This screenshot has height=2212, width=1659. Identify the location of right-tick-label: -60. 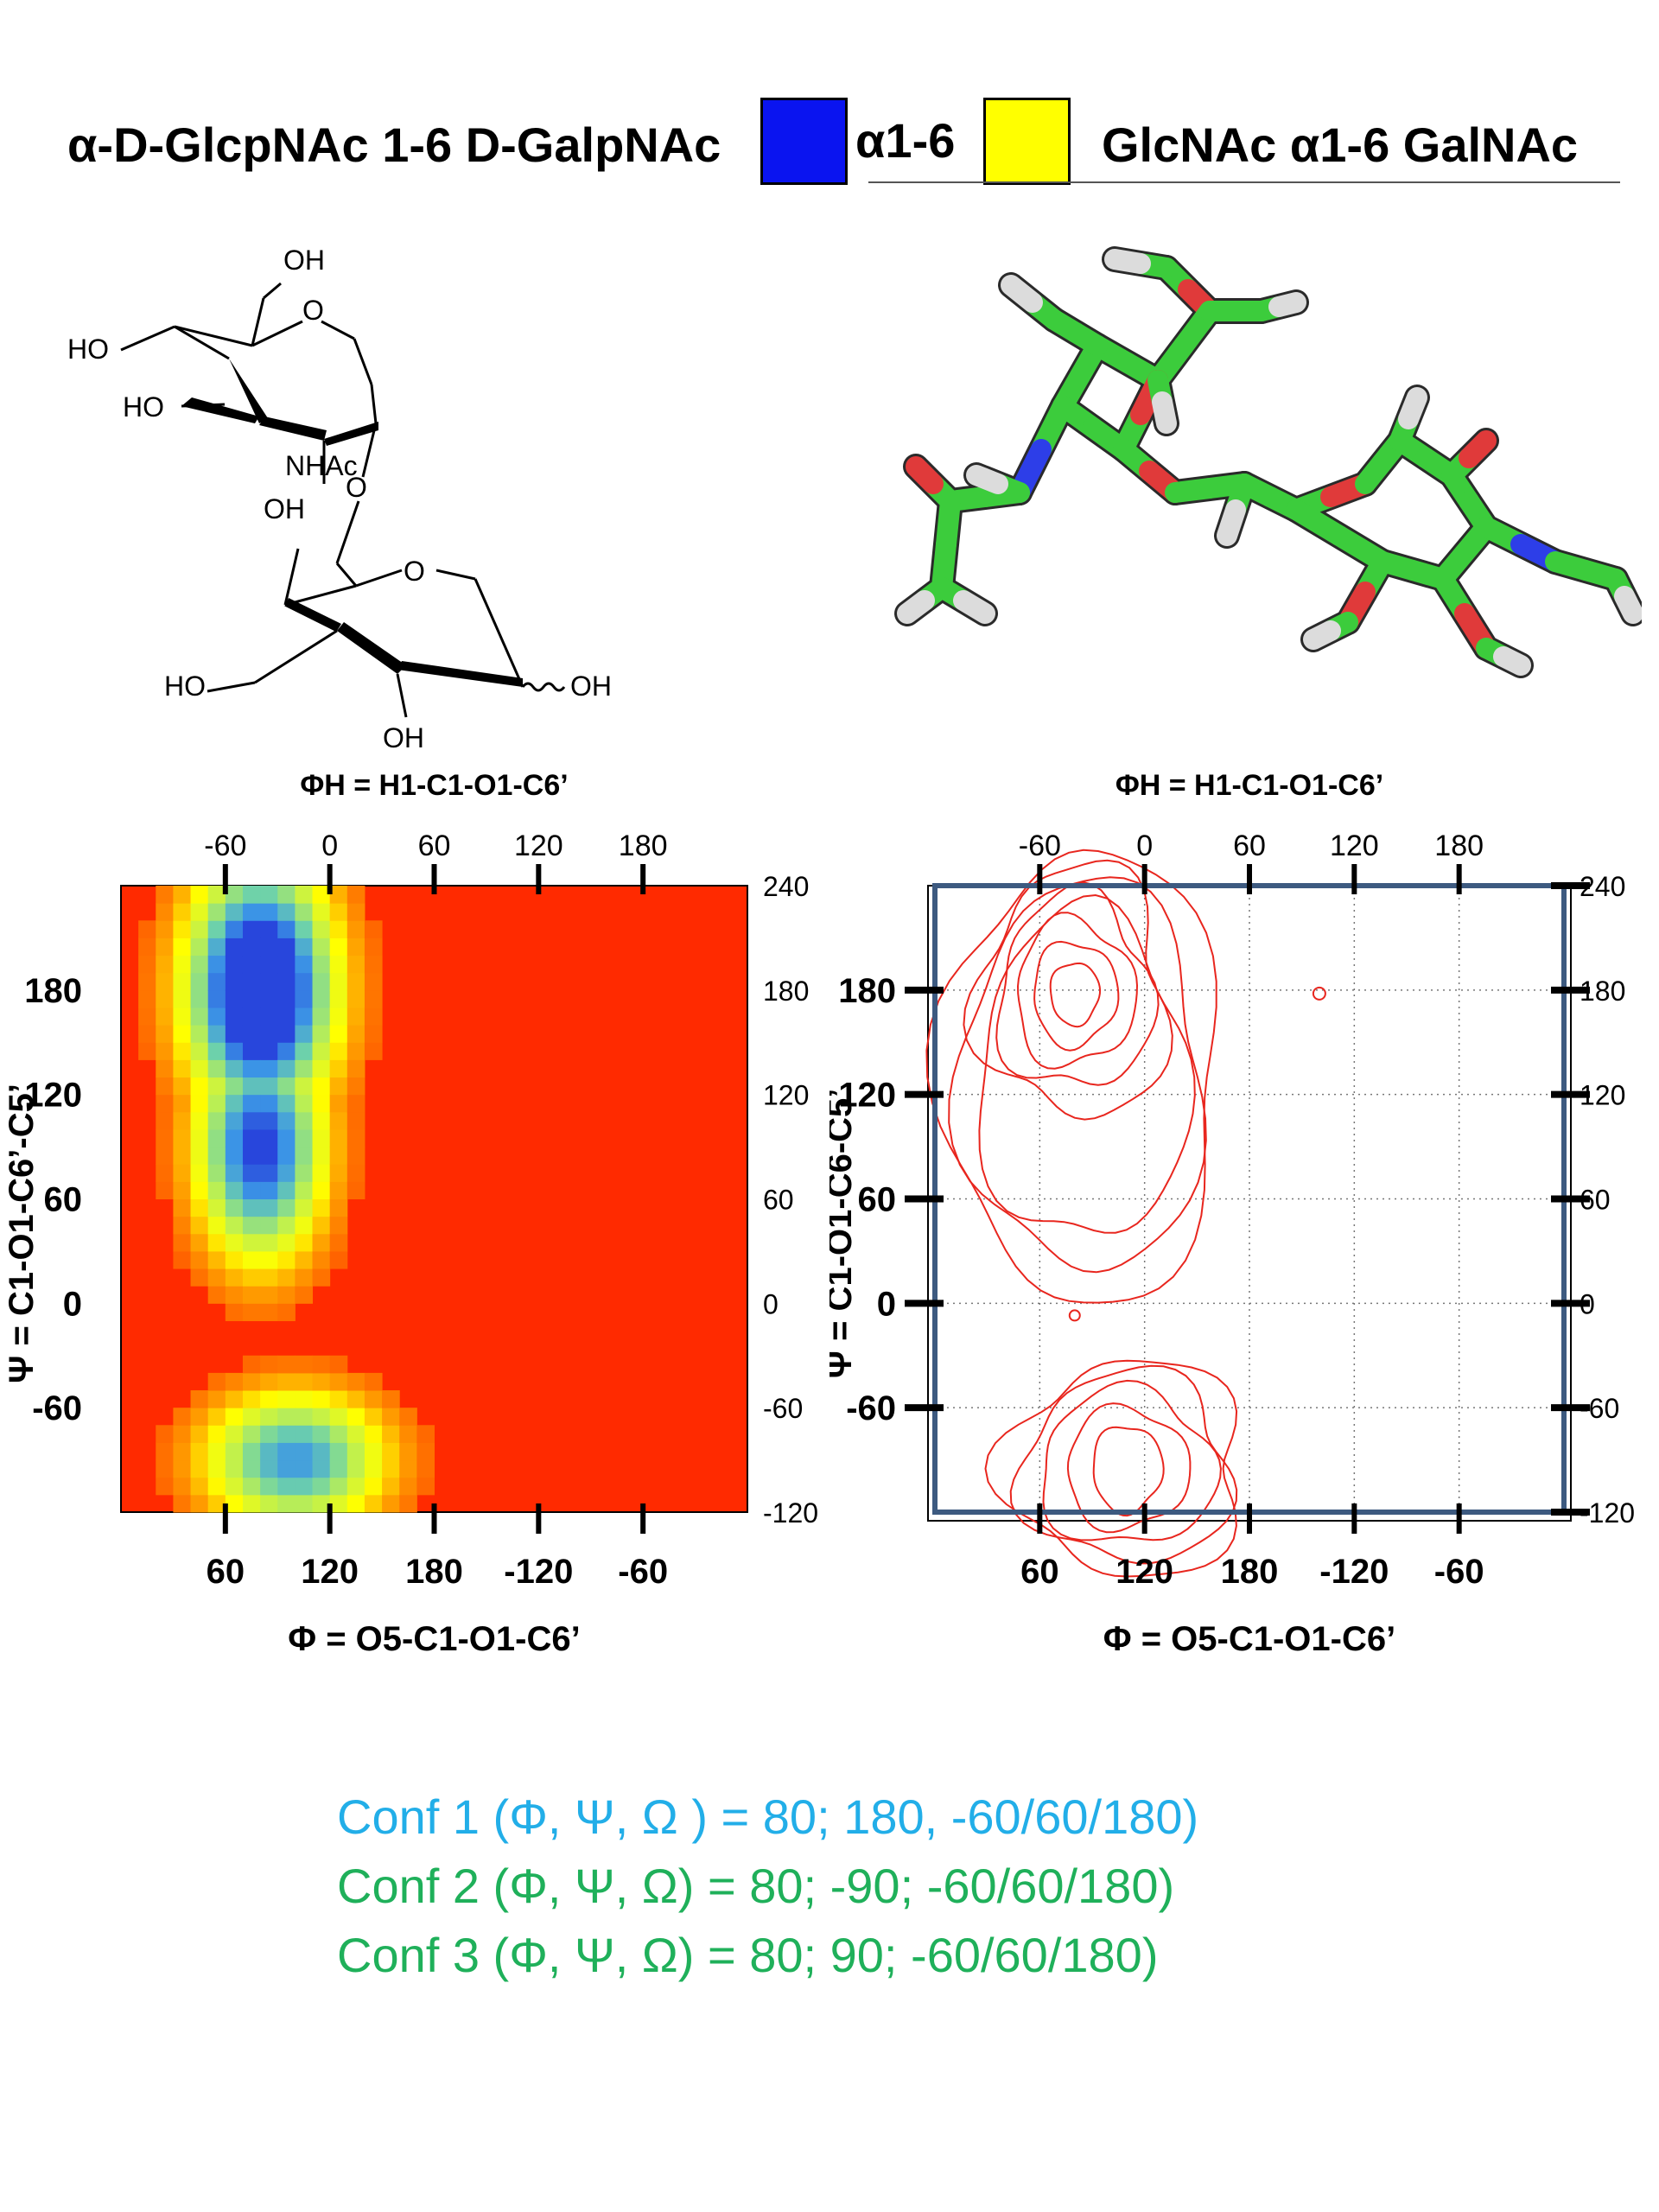
(783, 1408).